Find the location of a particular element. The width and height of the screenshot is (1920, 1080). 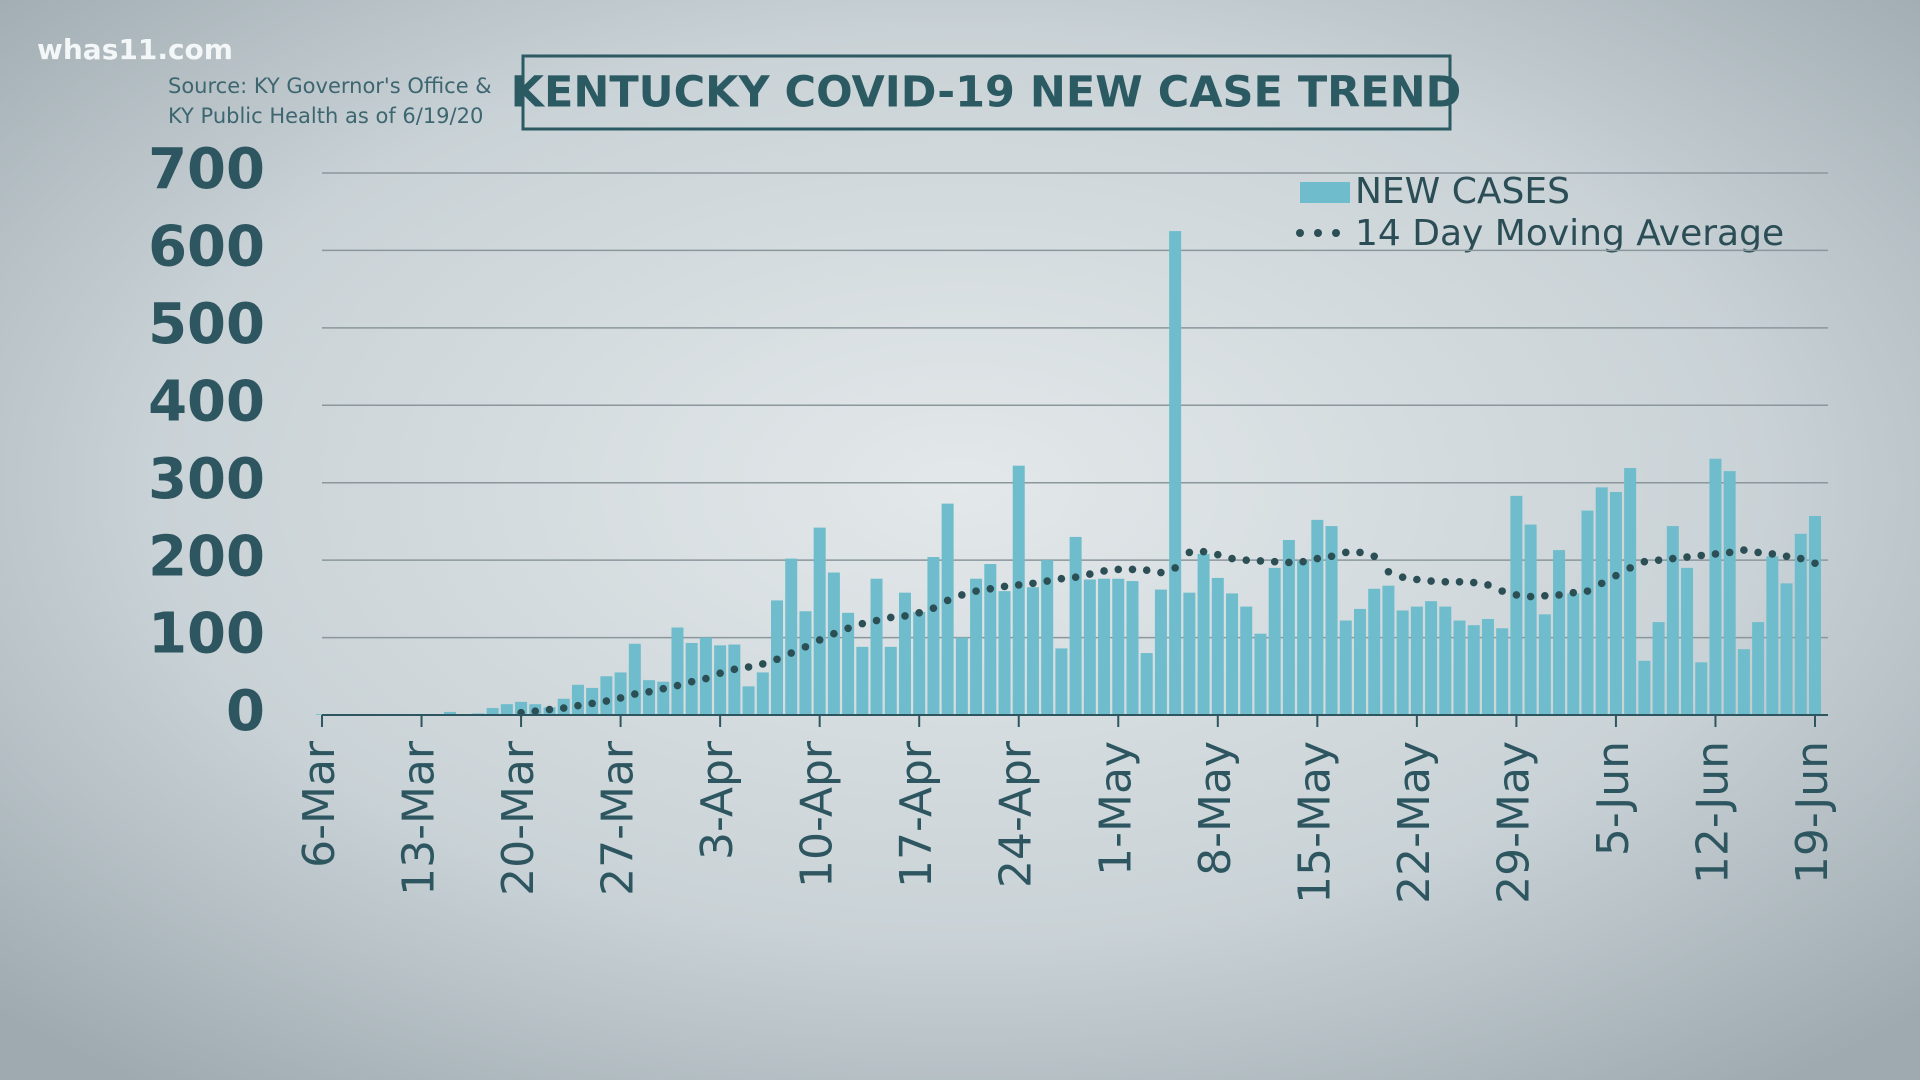

y-tick-label: 500 is located at coordinates (206, 324).